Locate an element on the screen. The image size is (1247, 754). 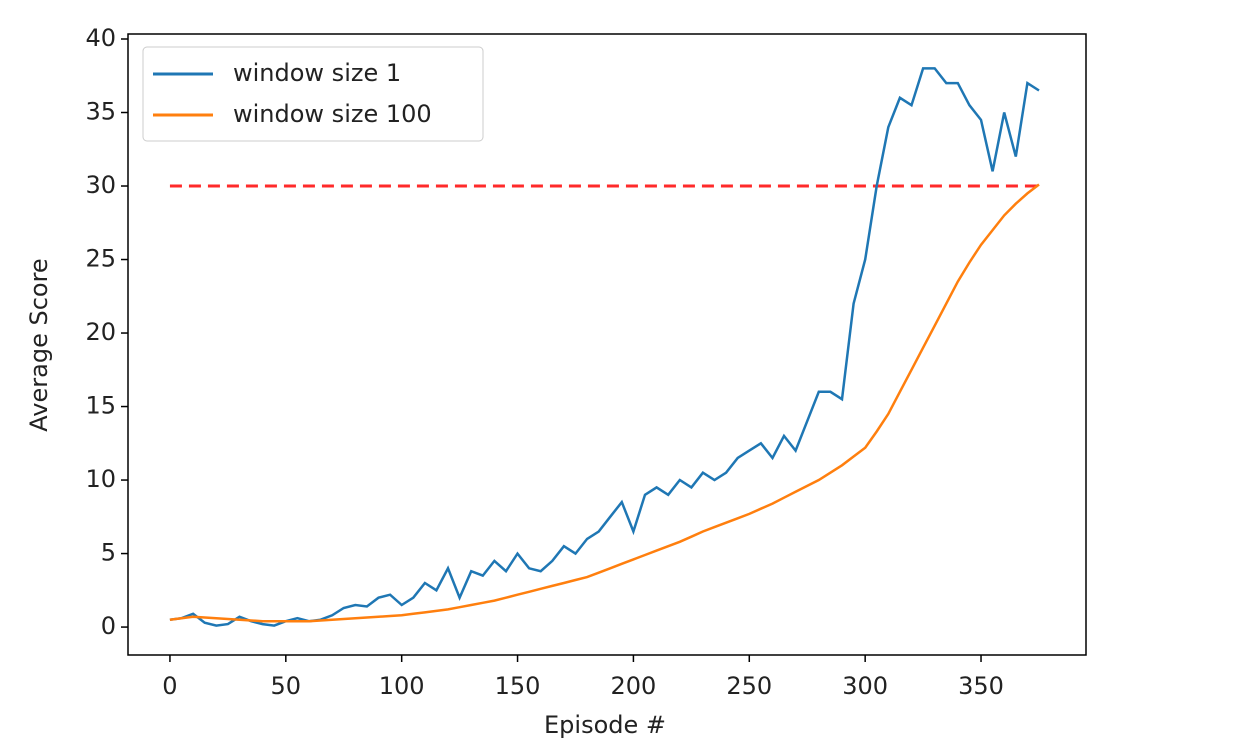
y-tick-label: 0 is located at coordinates (108, 626).